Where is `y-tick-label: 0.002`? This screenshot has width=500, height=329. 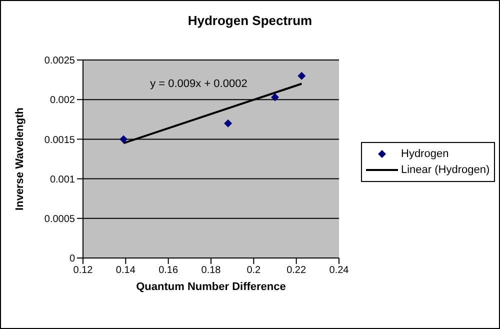
y-tick-label: 0.002 is located at coordinates (63, 100).